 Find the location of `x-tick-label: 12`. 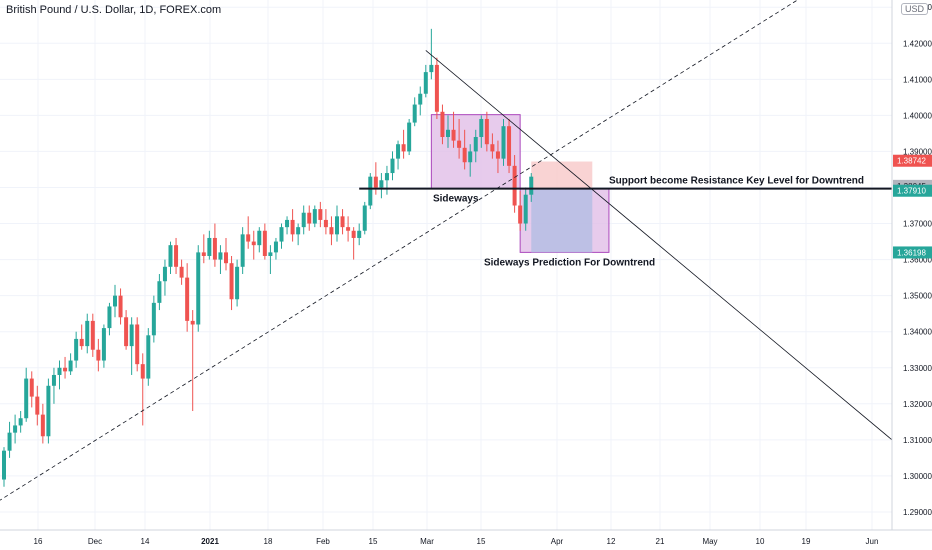

x-tick-label: 12 is located at coordinates (611, 541).